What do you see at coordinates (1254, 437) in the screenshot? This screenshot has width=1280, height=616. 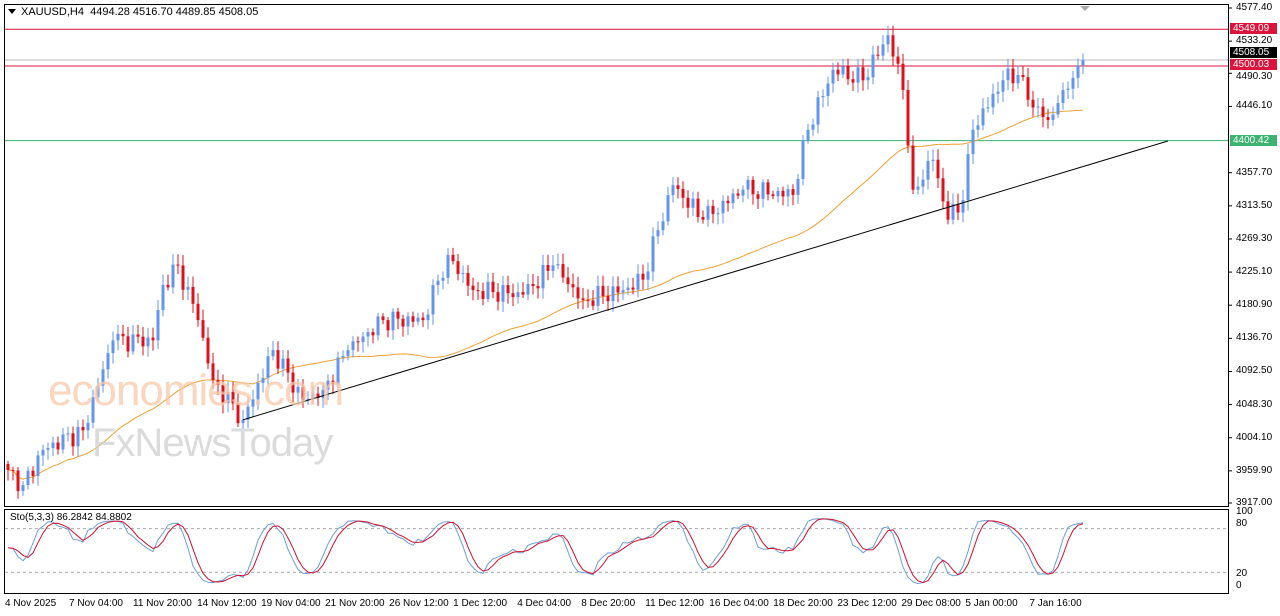 I see `price-axis-label: 4004.10` at bounding box center [1254, 437].